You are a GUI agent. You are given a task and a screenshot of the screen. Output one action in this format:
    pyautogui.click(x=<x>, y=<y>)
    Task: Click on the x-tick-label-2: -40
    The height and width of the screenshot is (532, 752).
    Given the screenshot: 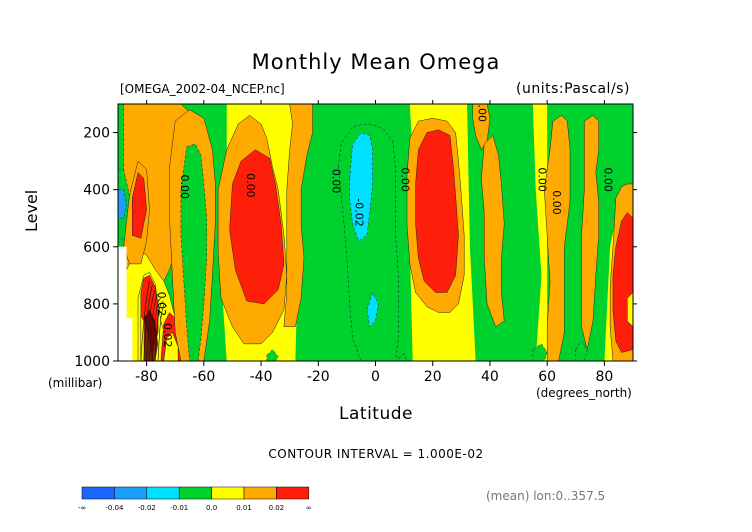 What is the action you would take?
    pyautogui.click(x=261, y=377)
    